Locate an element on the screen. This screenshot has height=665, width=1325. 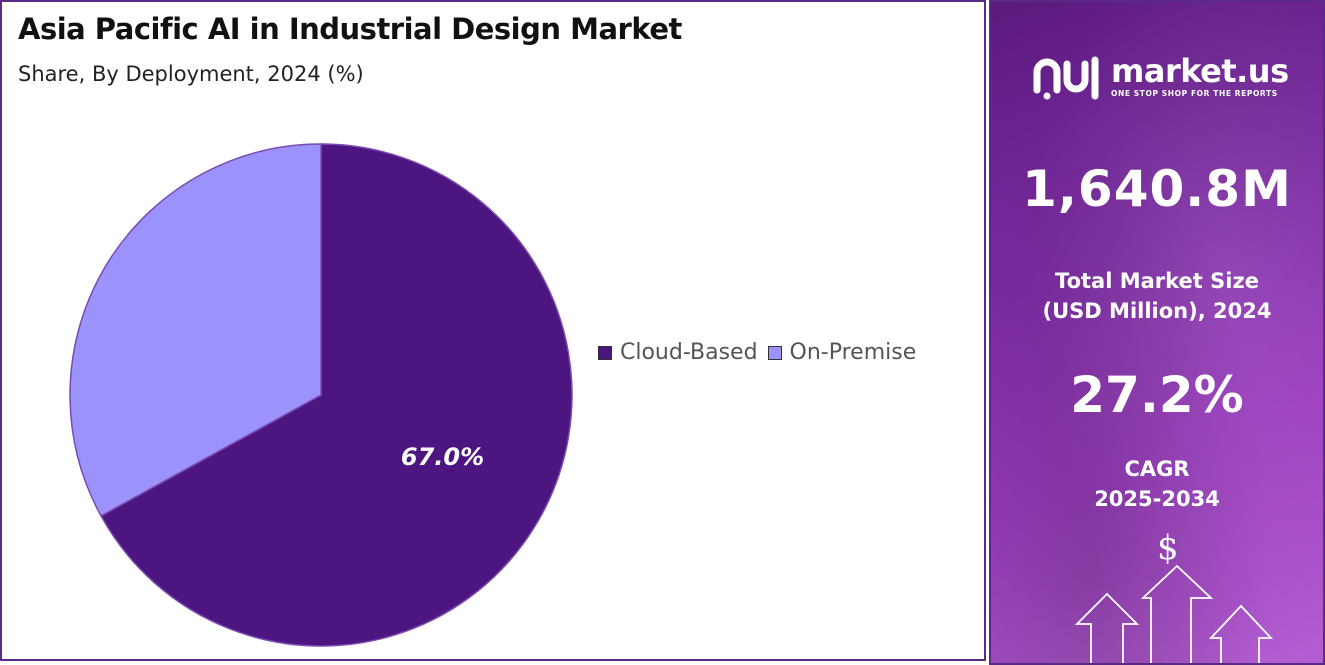
growth-arrows-icon is located at coordinates (1174, 613).